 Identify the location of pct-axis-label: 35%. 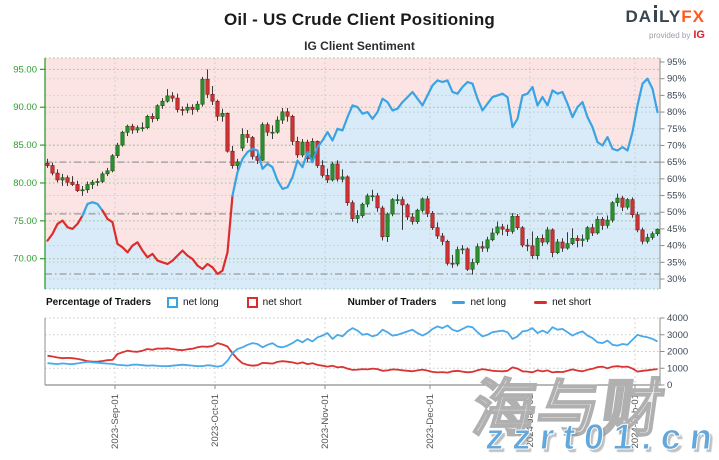
(677, 262).